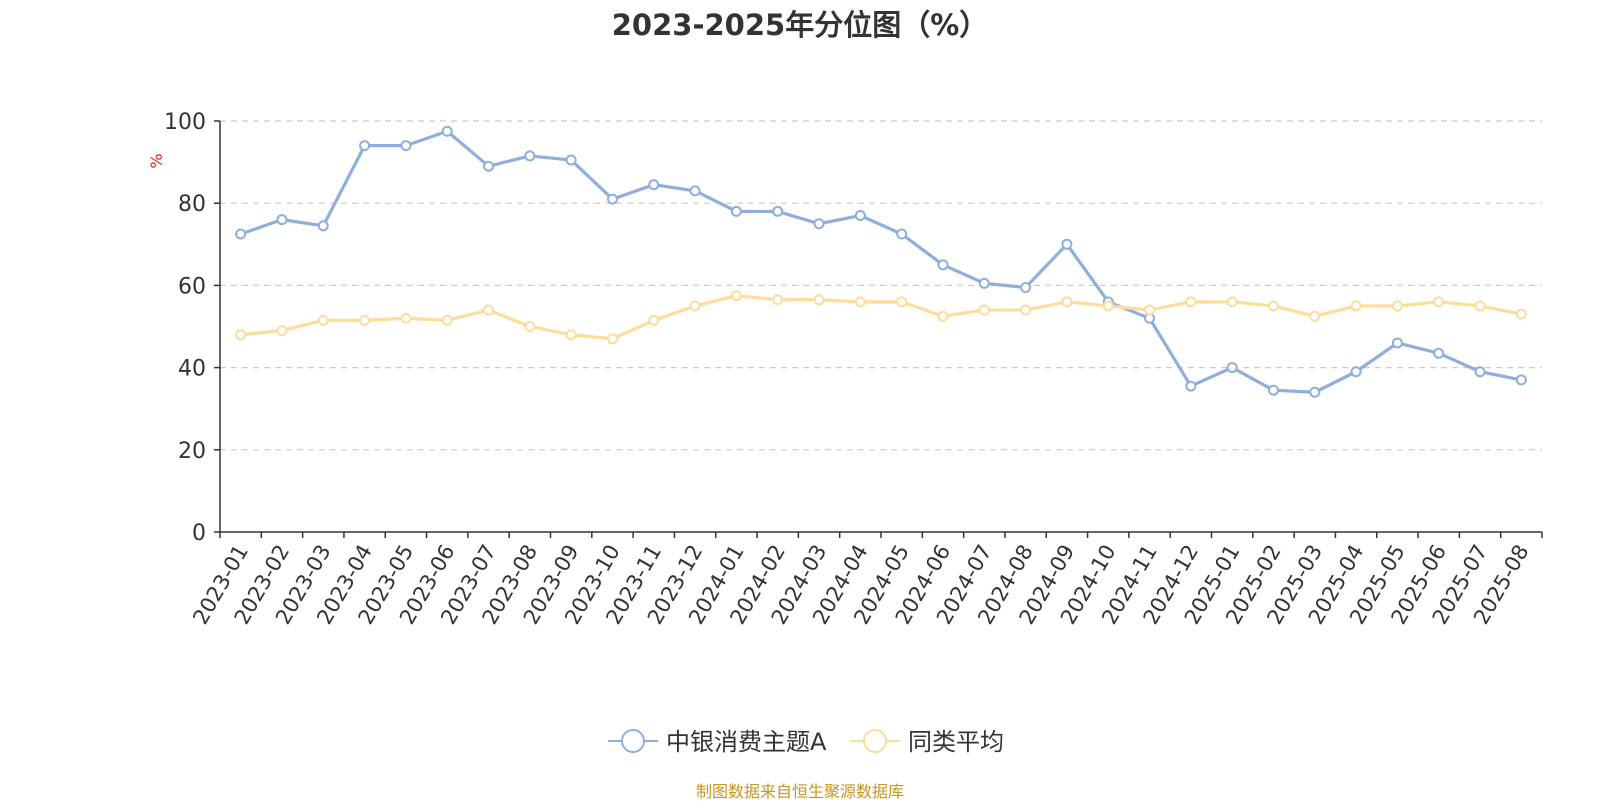 The height and width of the screenshot is (802, 1600). I want to click on y-tick-label: 40, so click(192, 369).